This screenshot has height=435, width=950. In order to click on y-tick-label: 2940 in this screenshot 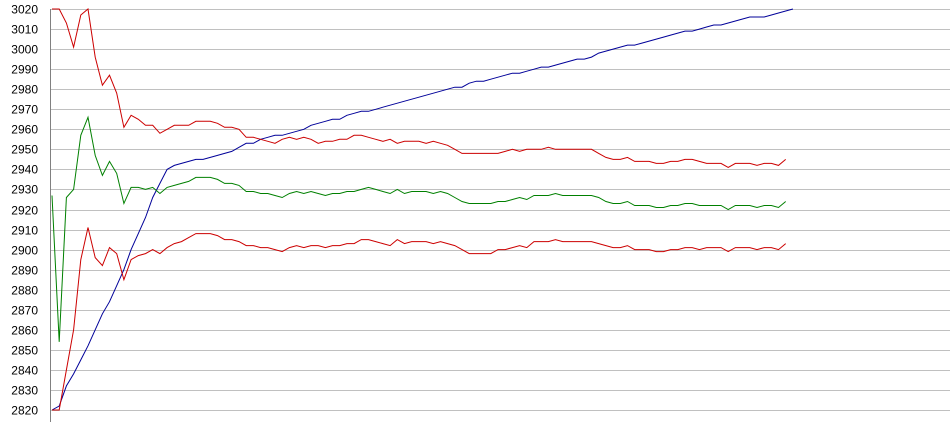, I will do `click(24, 170)`.